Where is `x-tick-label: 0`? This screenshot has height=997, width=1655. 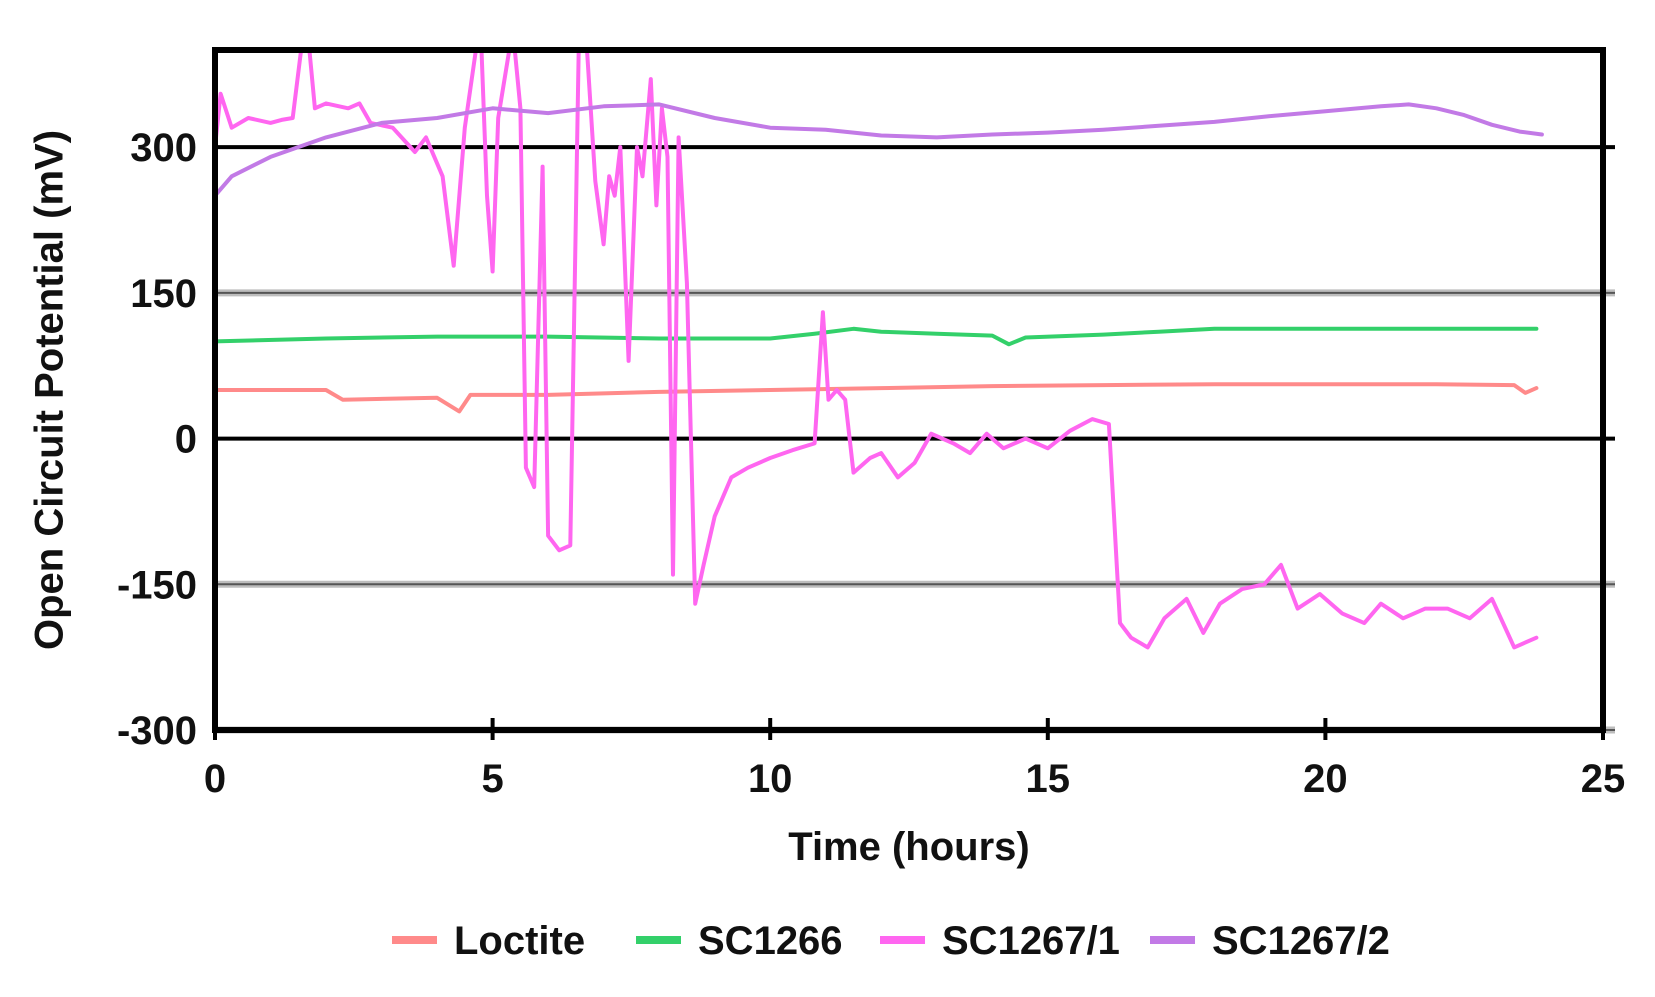
x-tick-label: 0 is located at coordinates (215, 779).